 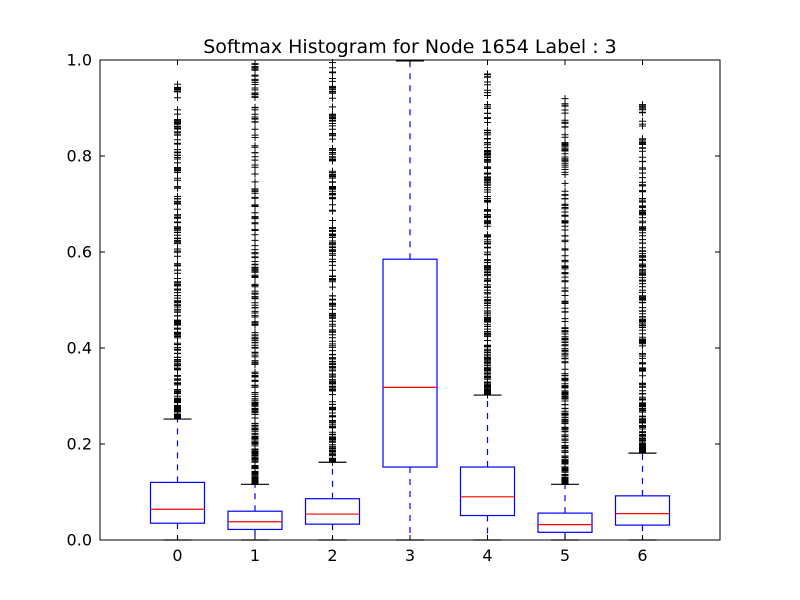 What do you see at coordinates (410, 555) in the screenshot?
I see `x-tick-label: 3` at bounding box center [410, 555].